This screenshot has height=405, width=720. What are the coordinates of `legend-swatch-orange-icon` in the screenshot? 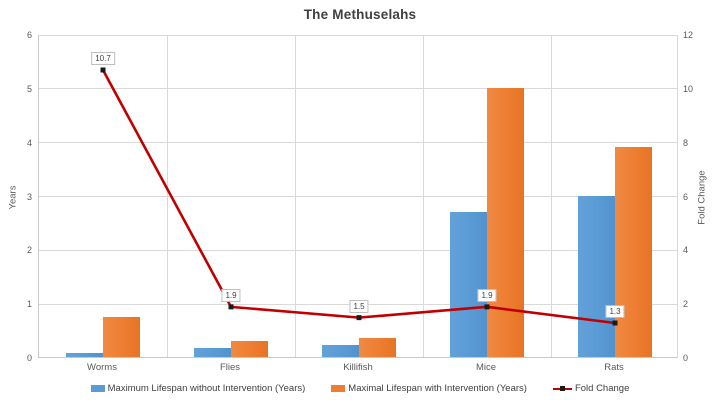 It's located at (338, 388).